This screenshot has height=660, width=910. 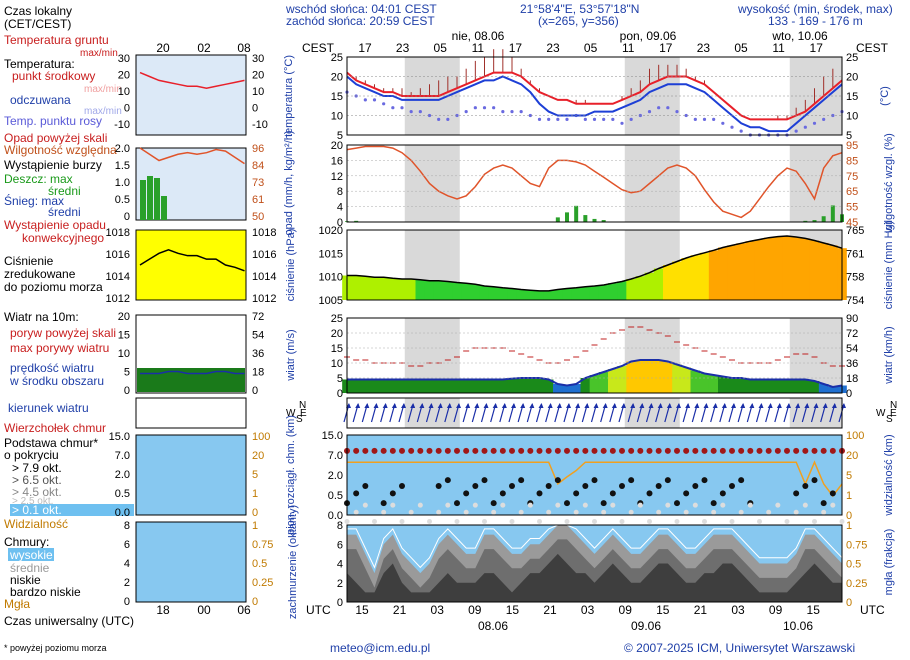 I want to click on precip-tick: 0, so click(x=340, y=223).